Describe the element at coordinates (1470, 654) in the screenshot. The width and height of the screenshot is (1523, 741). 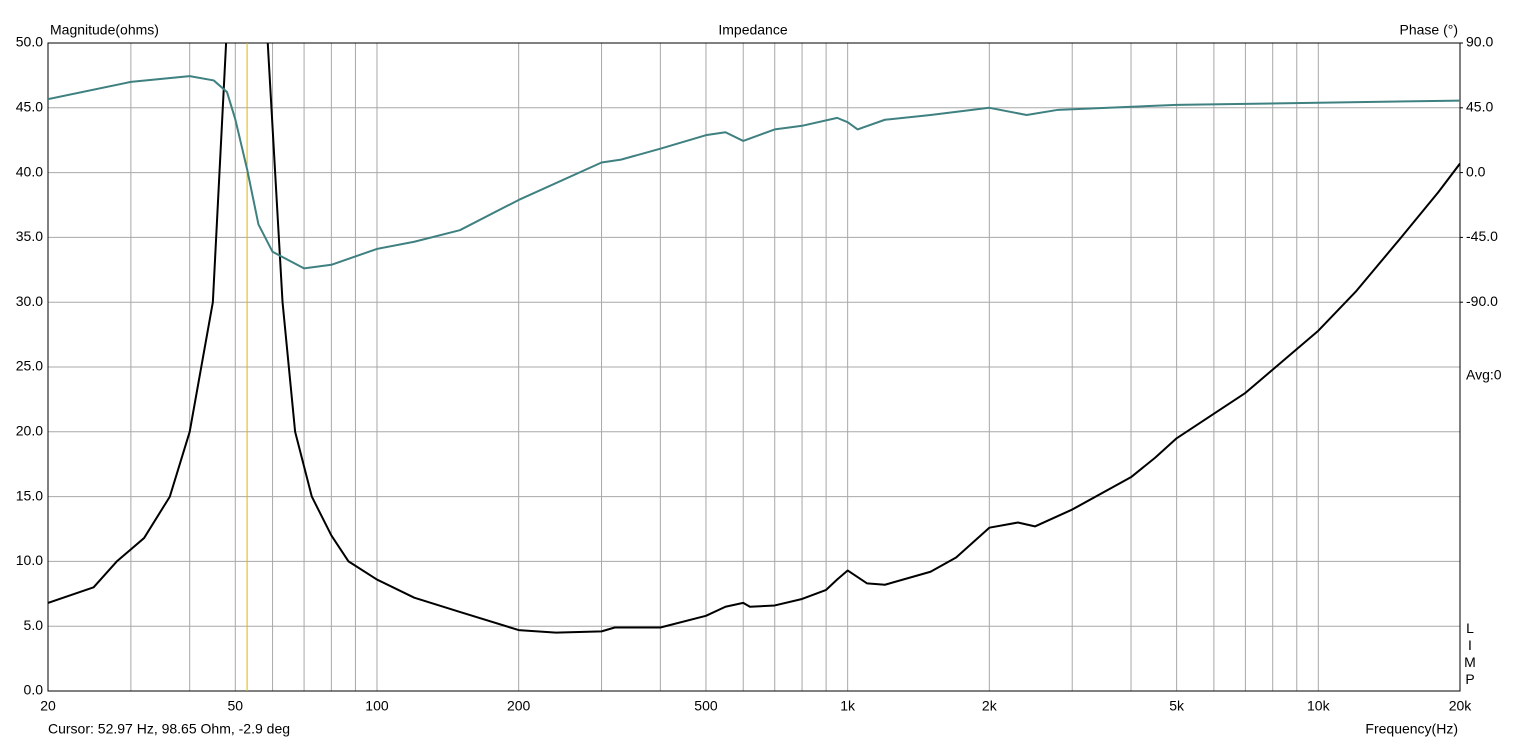
I see `side-label: LIMP` at that location.